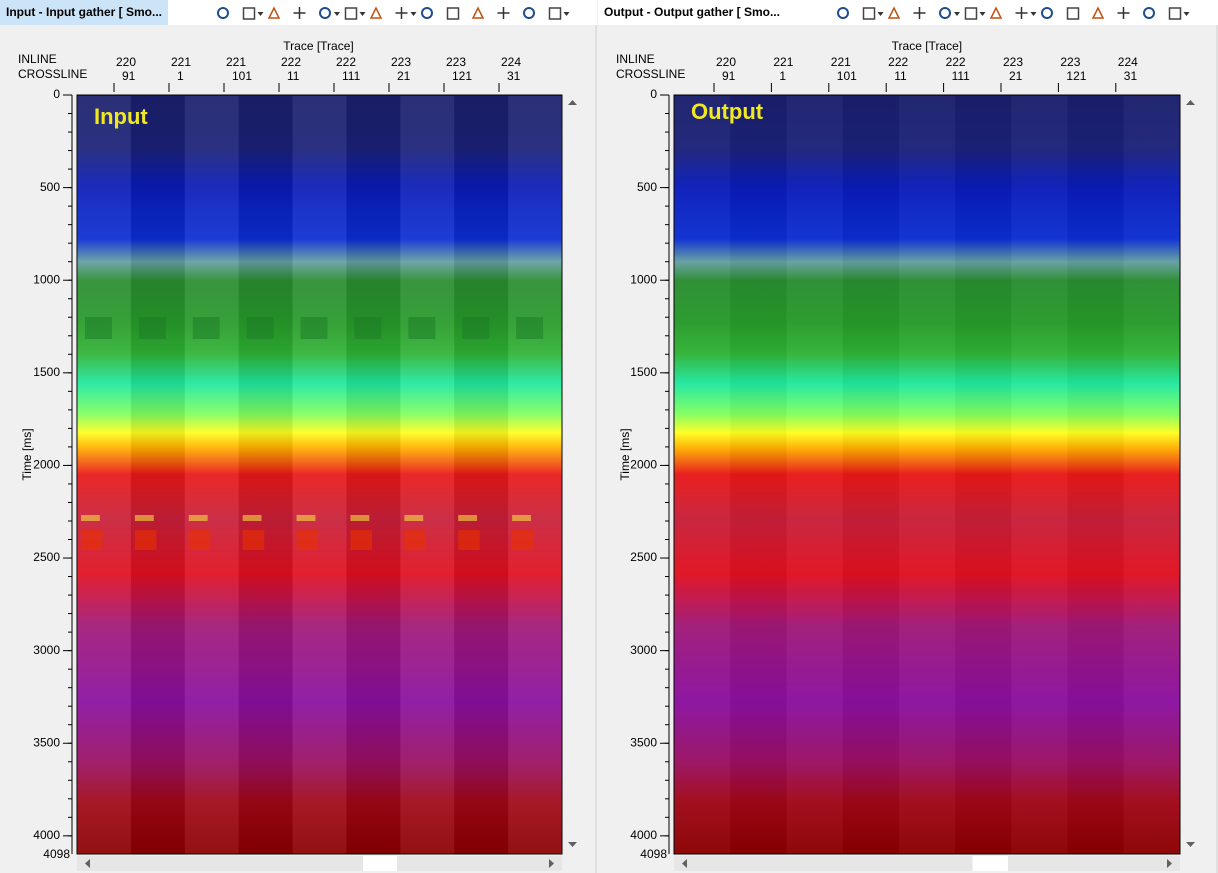 The width and height of the screenshot is (1218, 873). Describe the element at coordinates (643, 650) in the screenshot. I see `y-tick-label: 3000` at that location.